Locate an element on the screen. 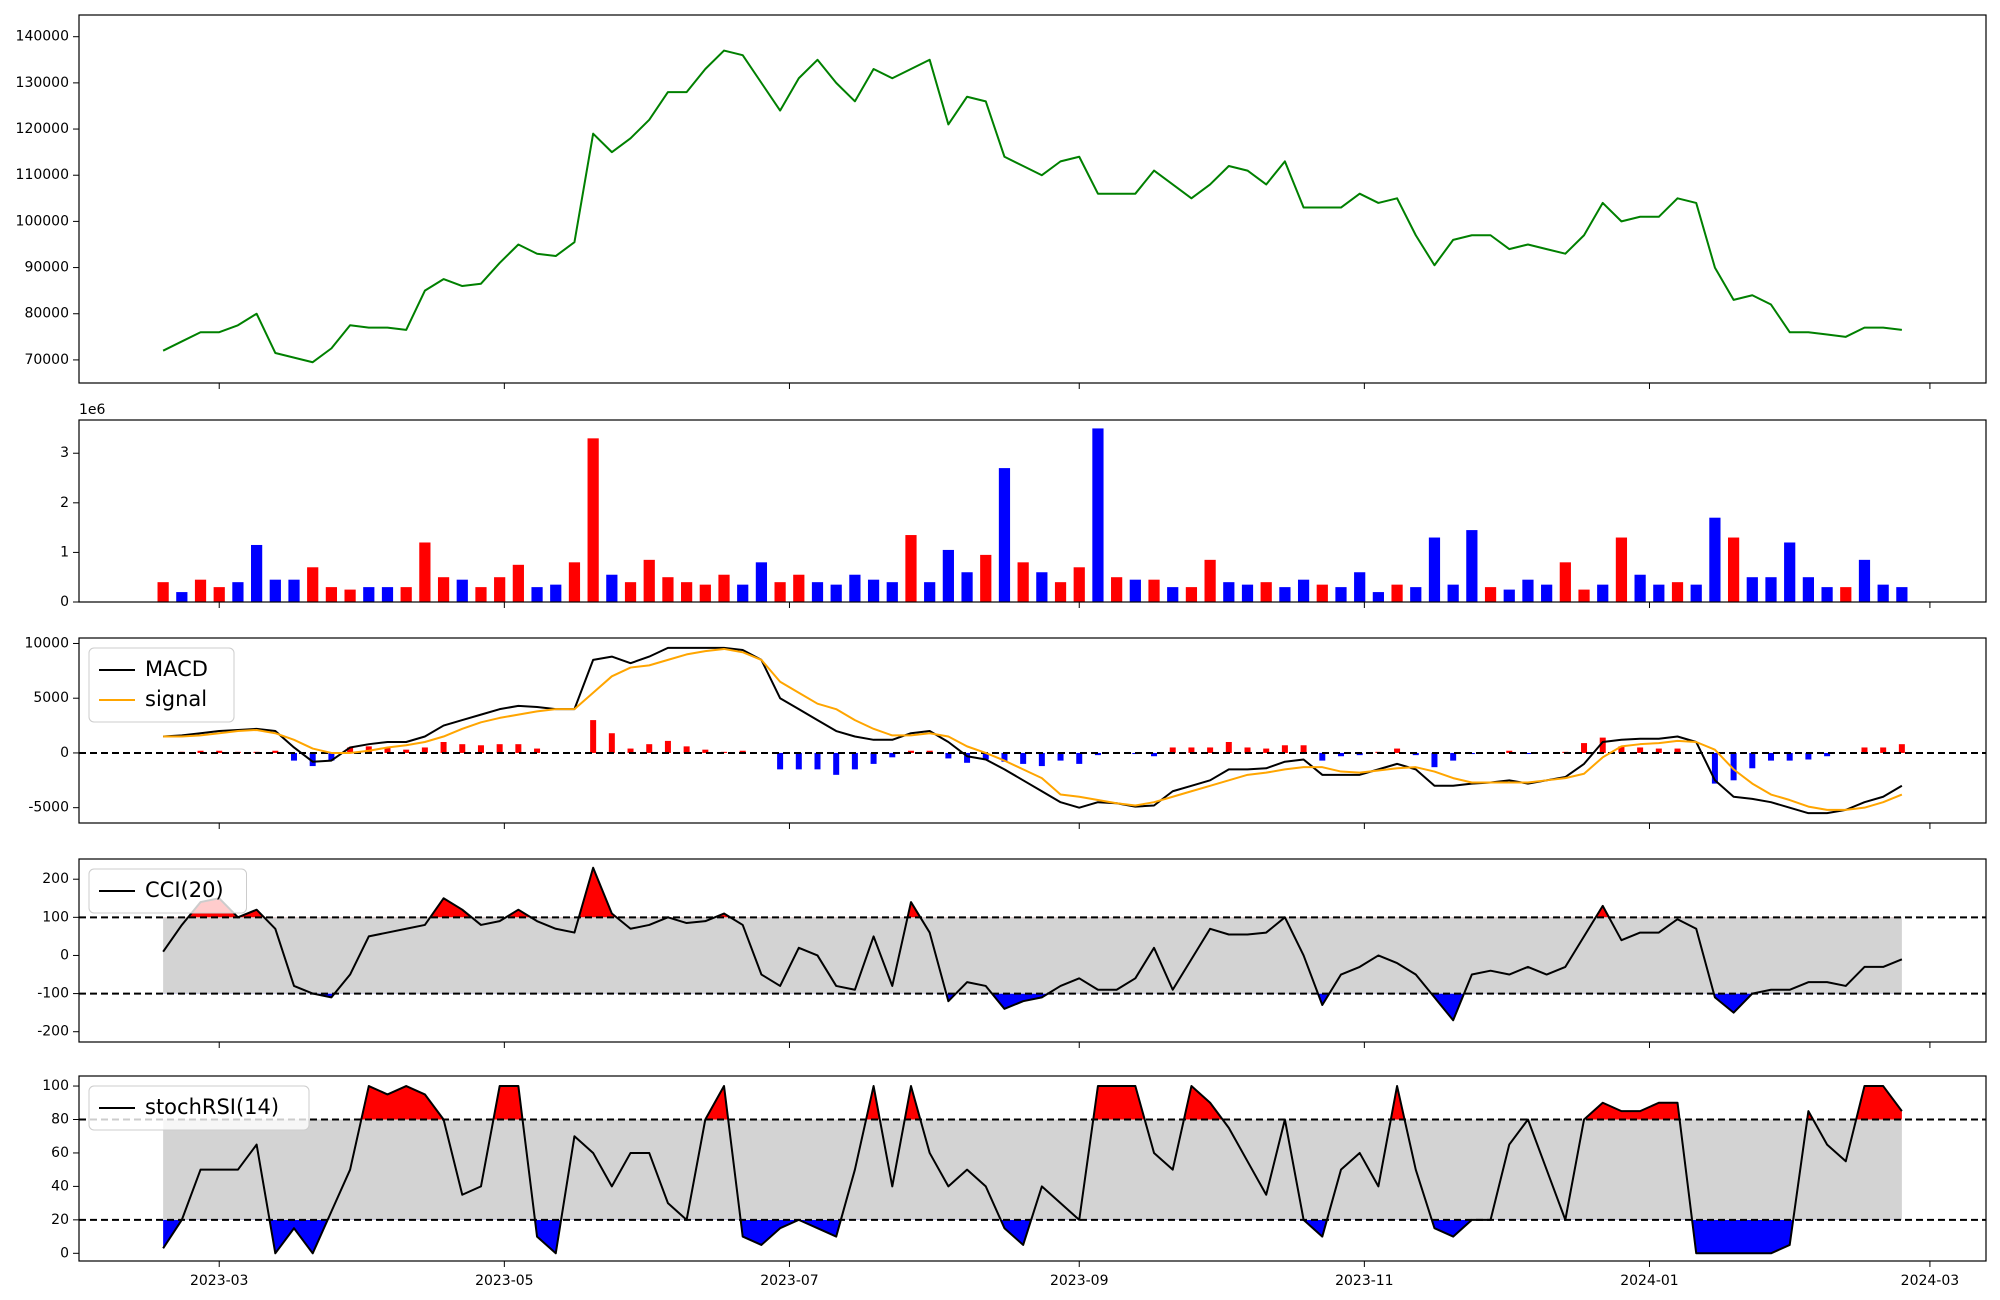 Image resolution: width=2000 pixels, height=1300 pixels. y-tick-label: 3 is located at coordinates (64, 453).